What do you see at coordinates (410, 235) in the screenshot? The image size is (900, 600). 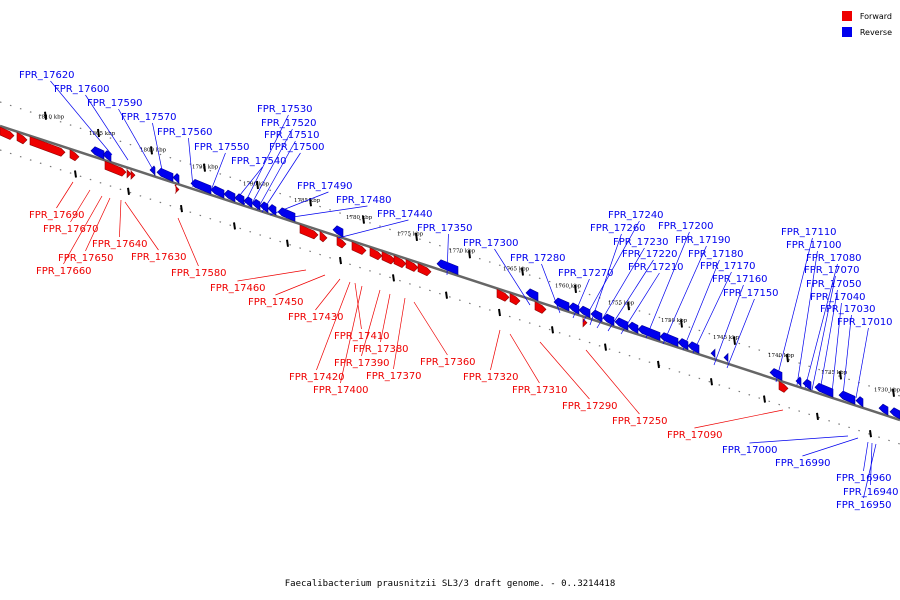 I see `kbp-label: 1775 kbp` at bounding box center [410, 235].